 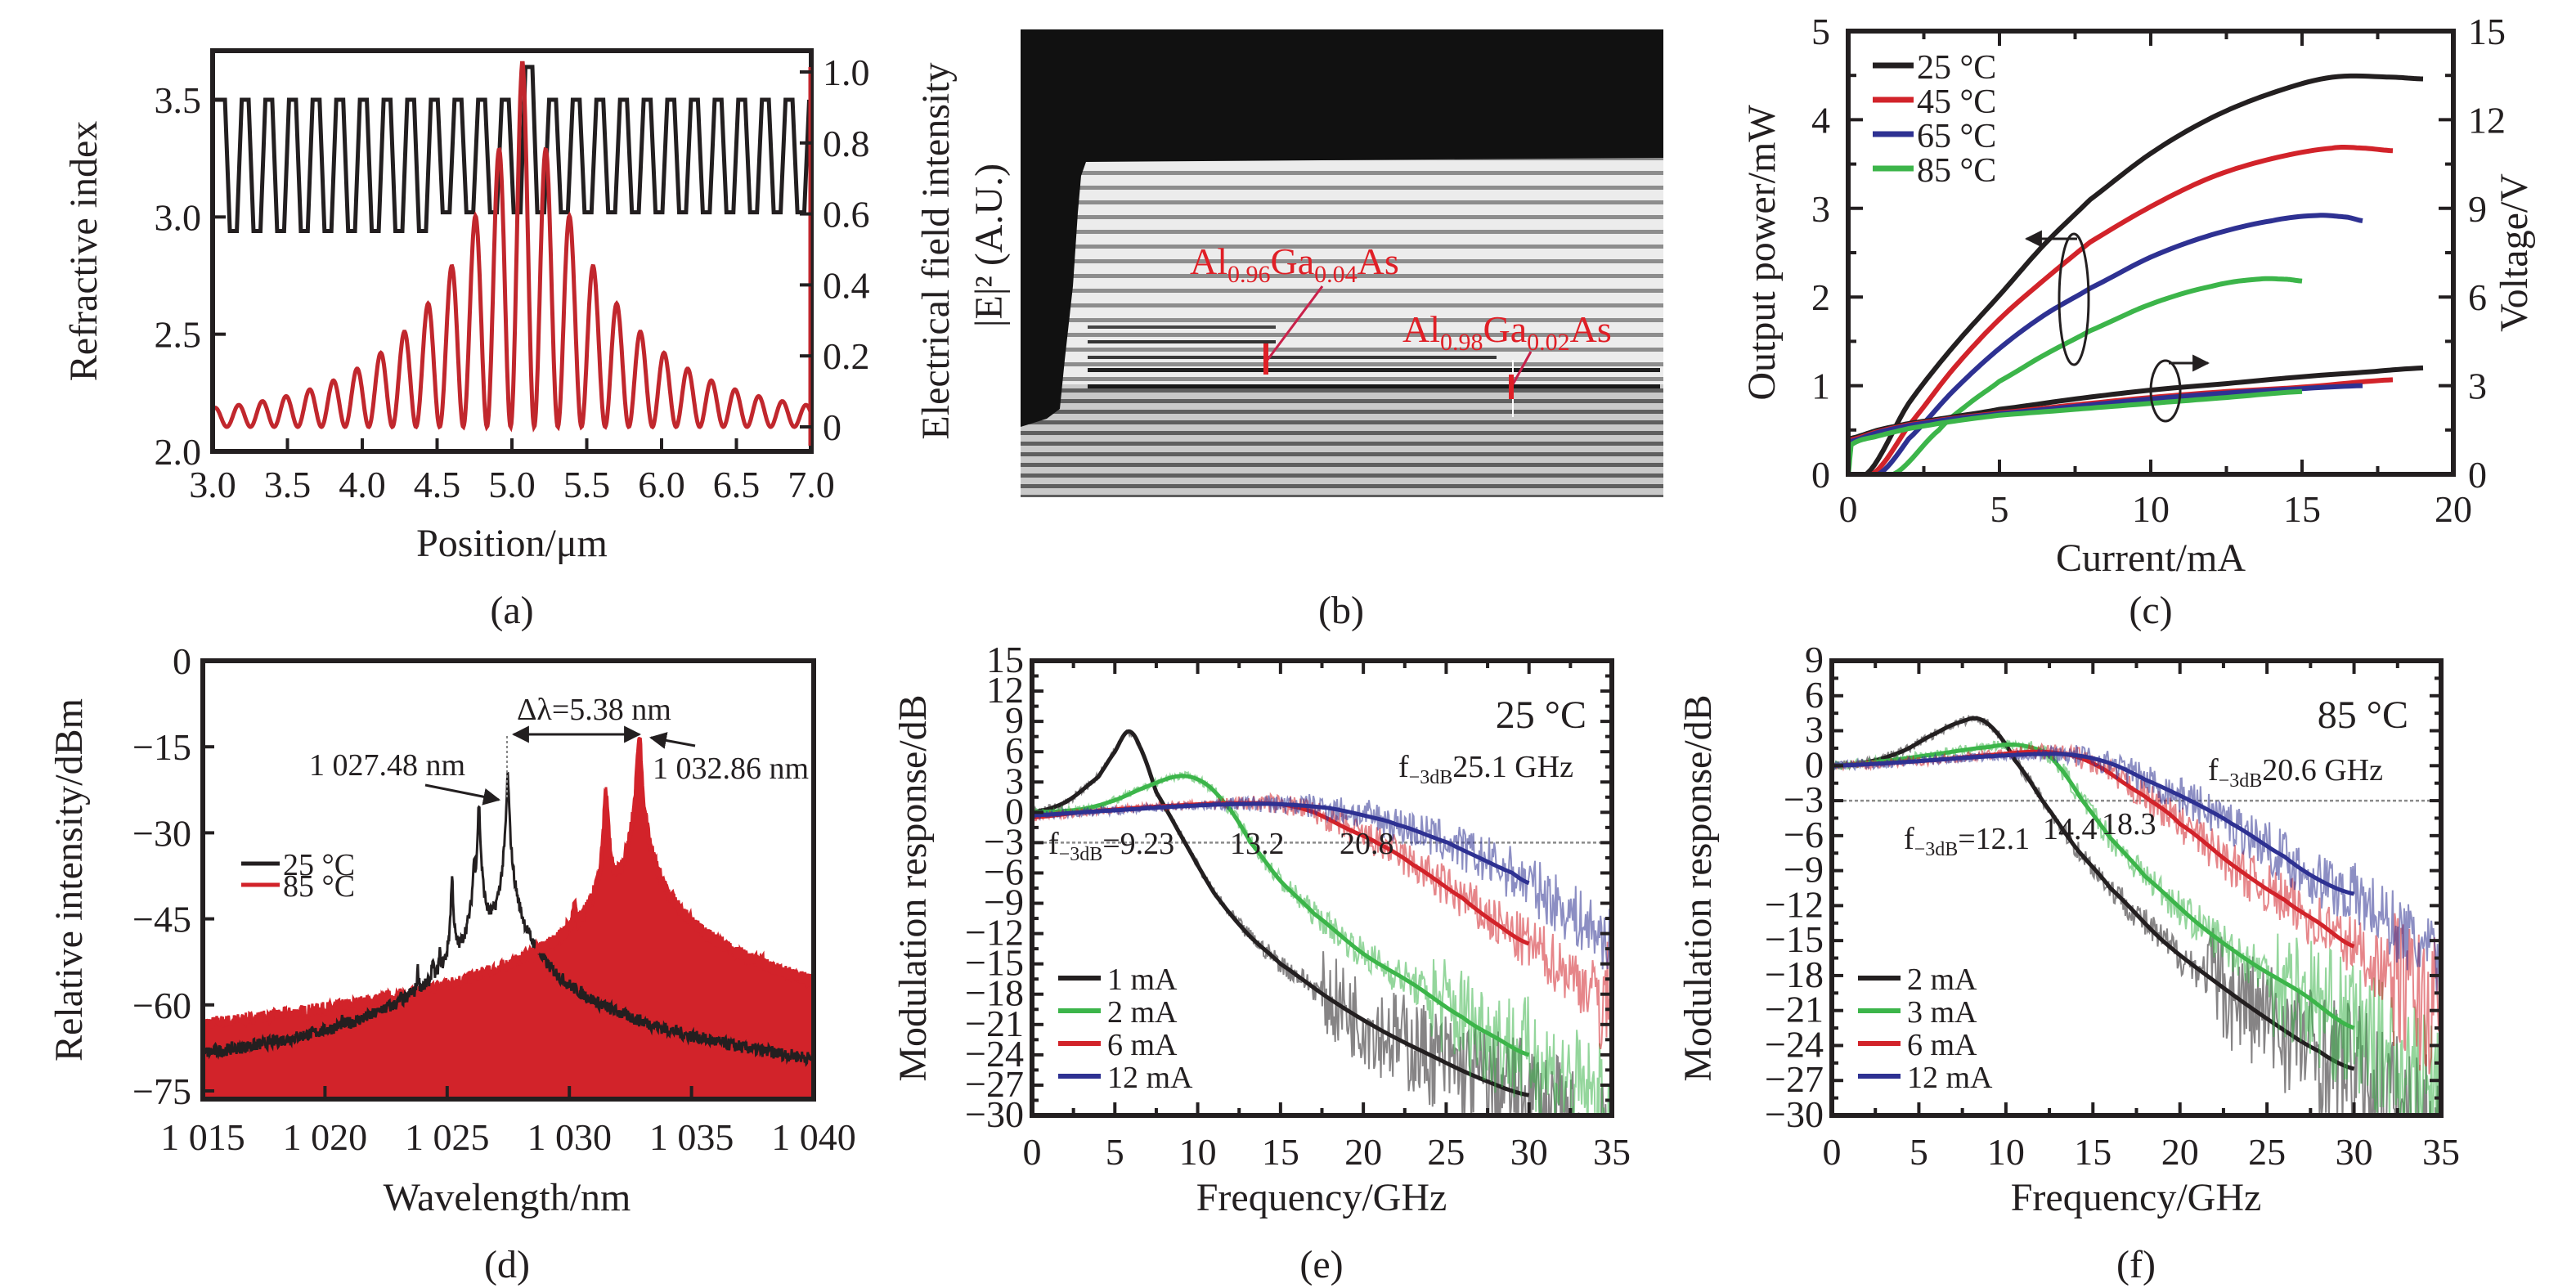 What do you see at coordinates (2098, 375) in the screenshot?
I see `series-85-c-power` at bounding box center [2098, 375].